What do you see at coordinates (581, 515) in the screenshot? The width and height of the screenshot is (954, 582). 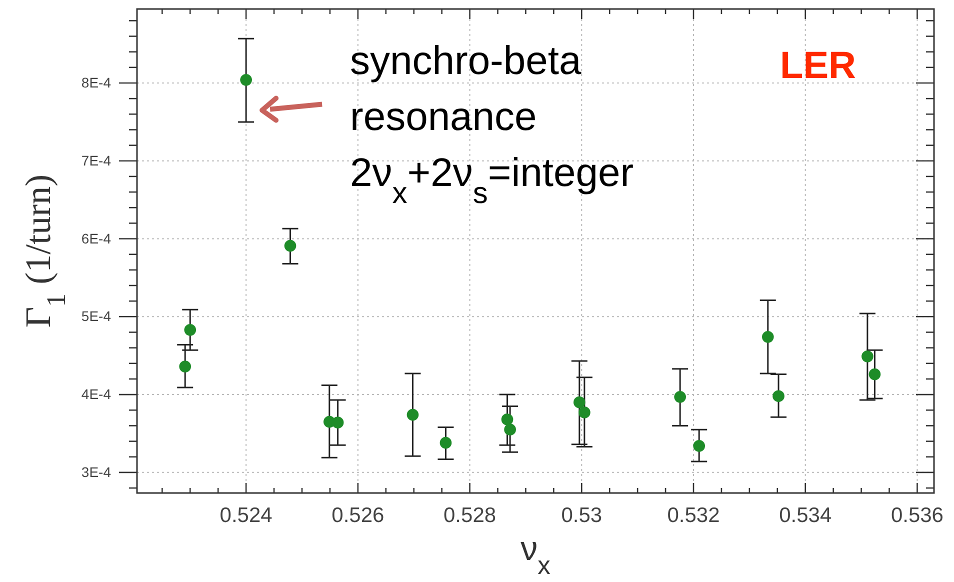 I see `x-tick-label: 0.53` at bounding box center [581, 515].